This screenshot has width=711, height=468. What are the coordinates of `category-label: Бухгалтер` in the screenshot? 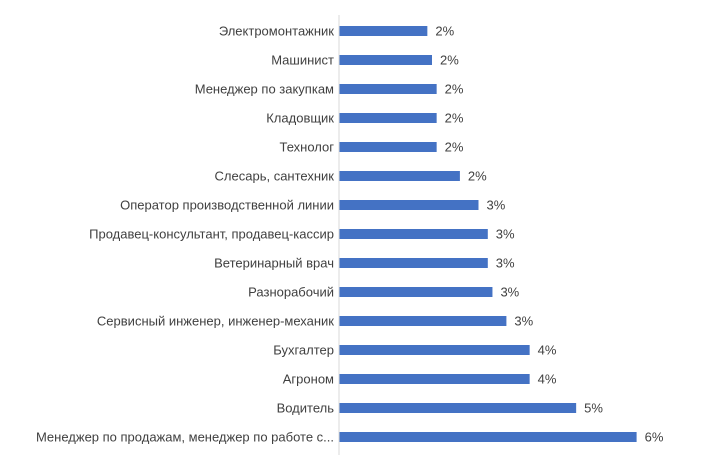 It's located at (303, 350).